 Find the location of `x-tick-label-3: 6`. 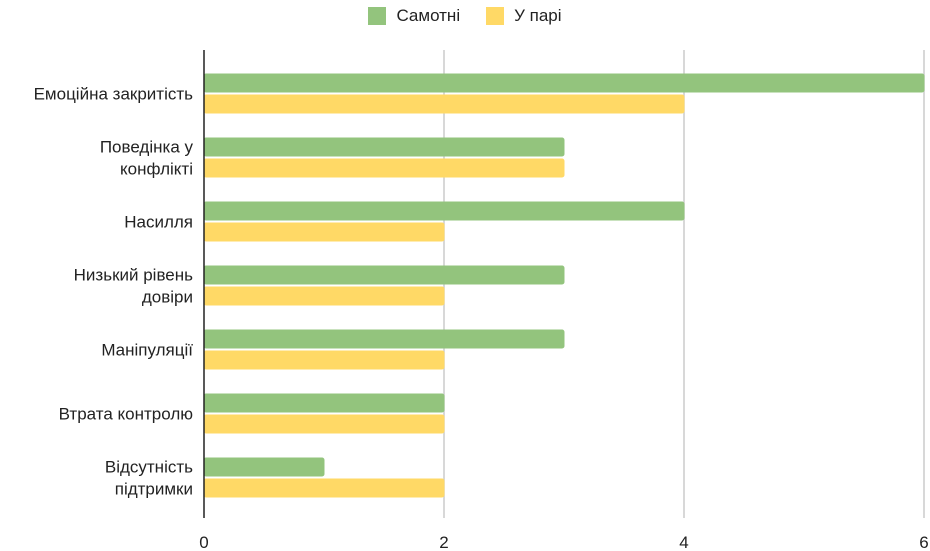

x-tick-label-3: 6 is located at coordinates (923, 542).